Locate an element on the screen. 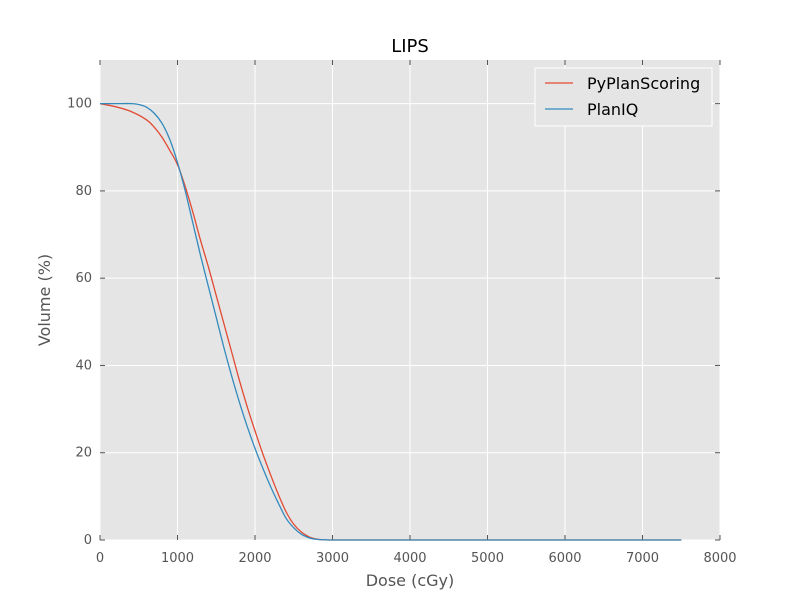 This screenshot has width=800, height=600. y-tick-label: 100 is located at coordinates (79, 104).